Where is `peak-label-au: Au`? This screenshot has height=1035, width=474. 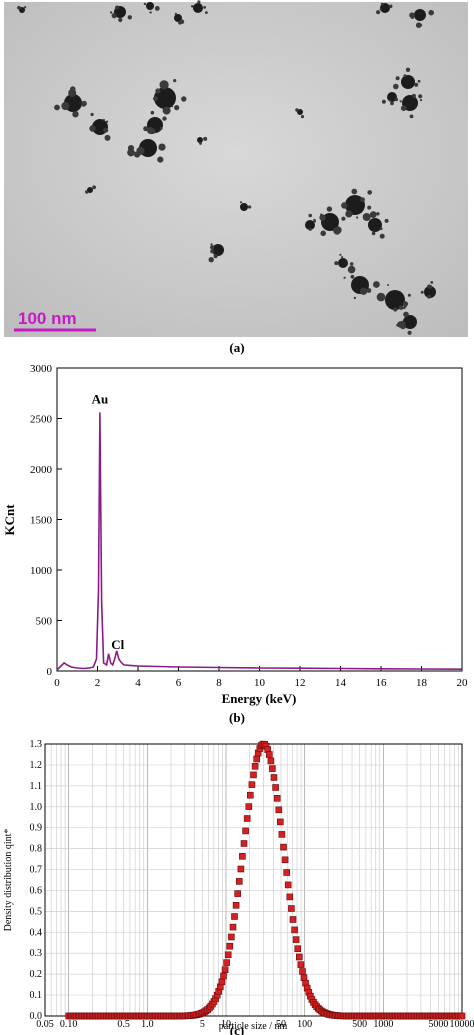 peak-label-au: Au is located at coordinates (100, 398).